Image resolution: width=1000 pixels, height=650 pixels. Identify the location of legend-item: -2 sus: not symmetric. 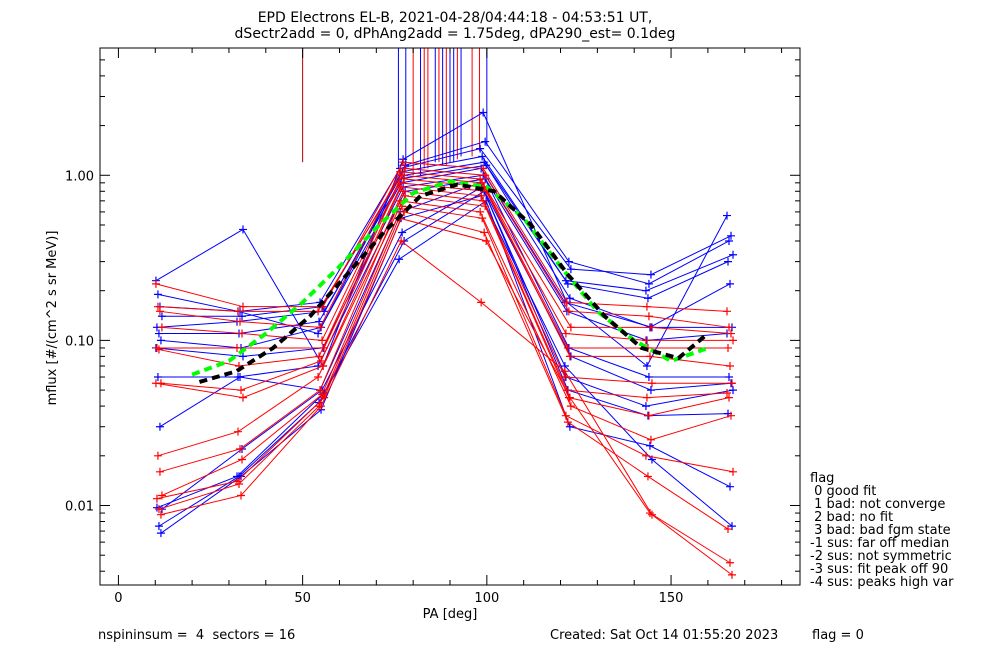
(881, 556).